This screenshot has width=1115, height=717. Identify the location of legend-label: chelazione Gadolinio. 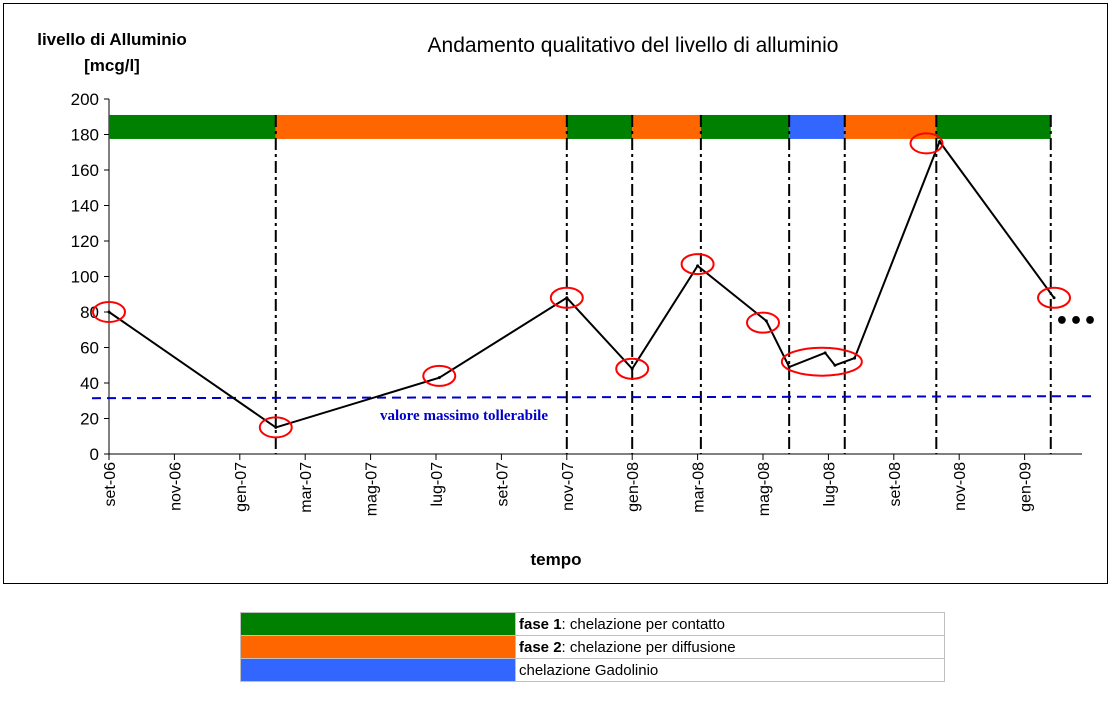
(730, 670).